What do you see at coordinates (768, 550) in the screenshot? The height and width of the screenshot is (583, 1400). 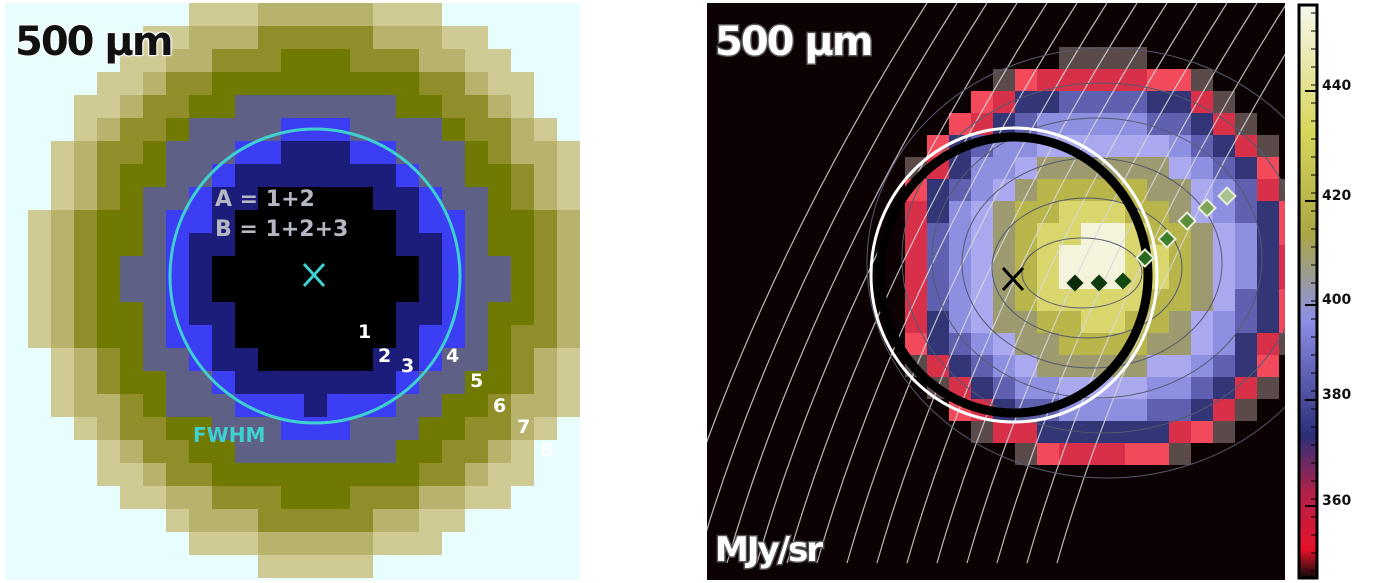 I see `units-label: MJy/sr` at bounding box center [768, 550].